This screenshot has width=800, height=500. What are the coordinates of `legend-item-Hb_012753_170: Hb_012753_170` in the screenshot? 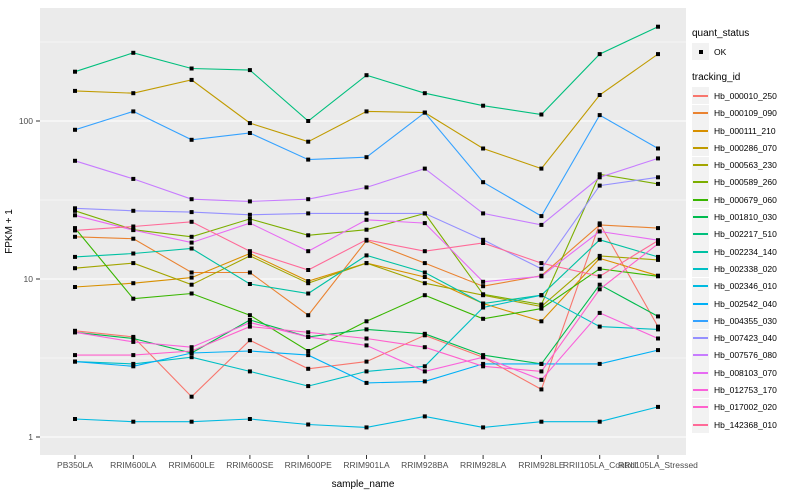 It's located at (745, 390).